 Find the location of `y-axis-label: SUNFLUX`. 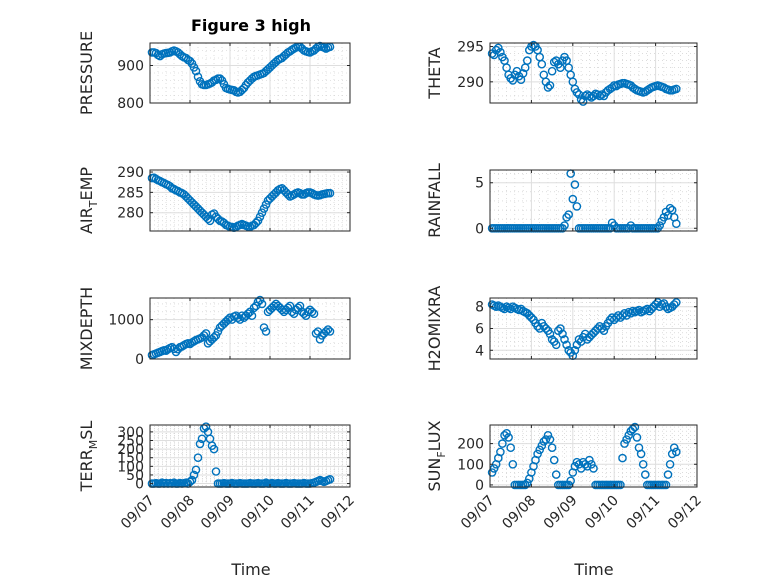

y-axis-label: SUNFLUX is located at coordinates (436, 455).